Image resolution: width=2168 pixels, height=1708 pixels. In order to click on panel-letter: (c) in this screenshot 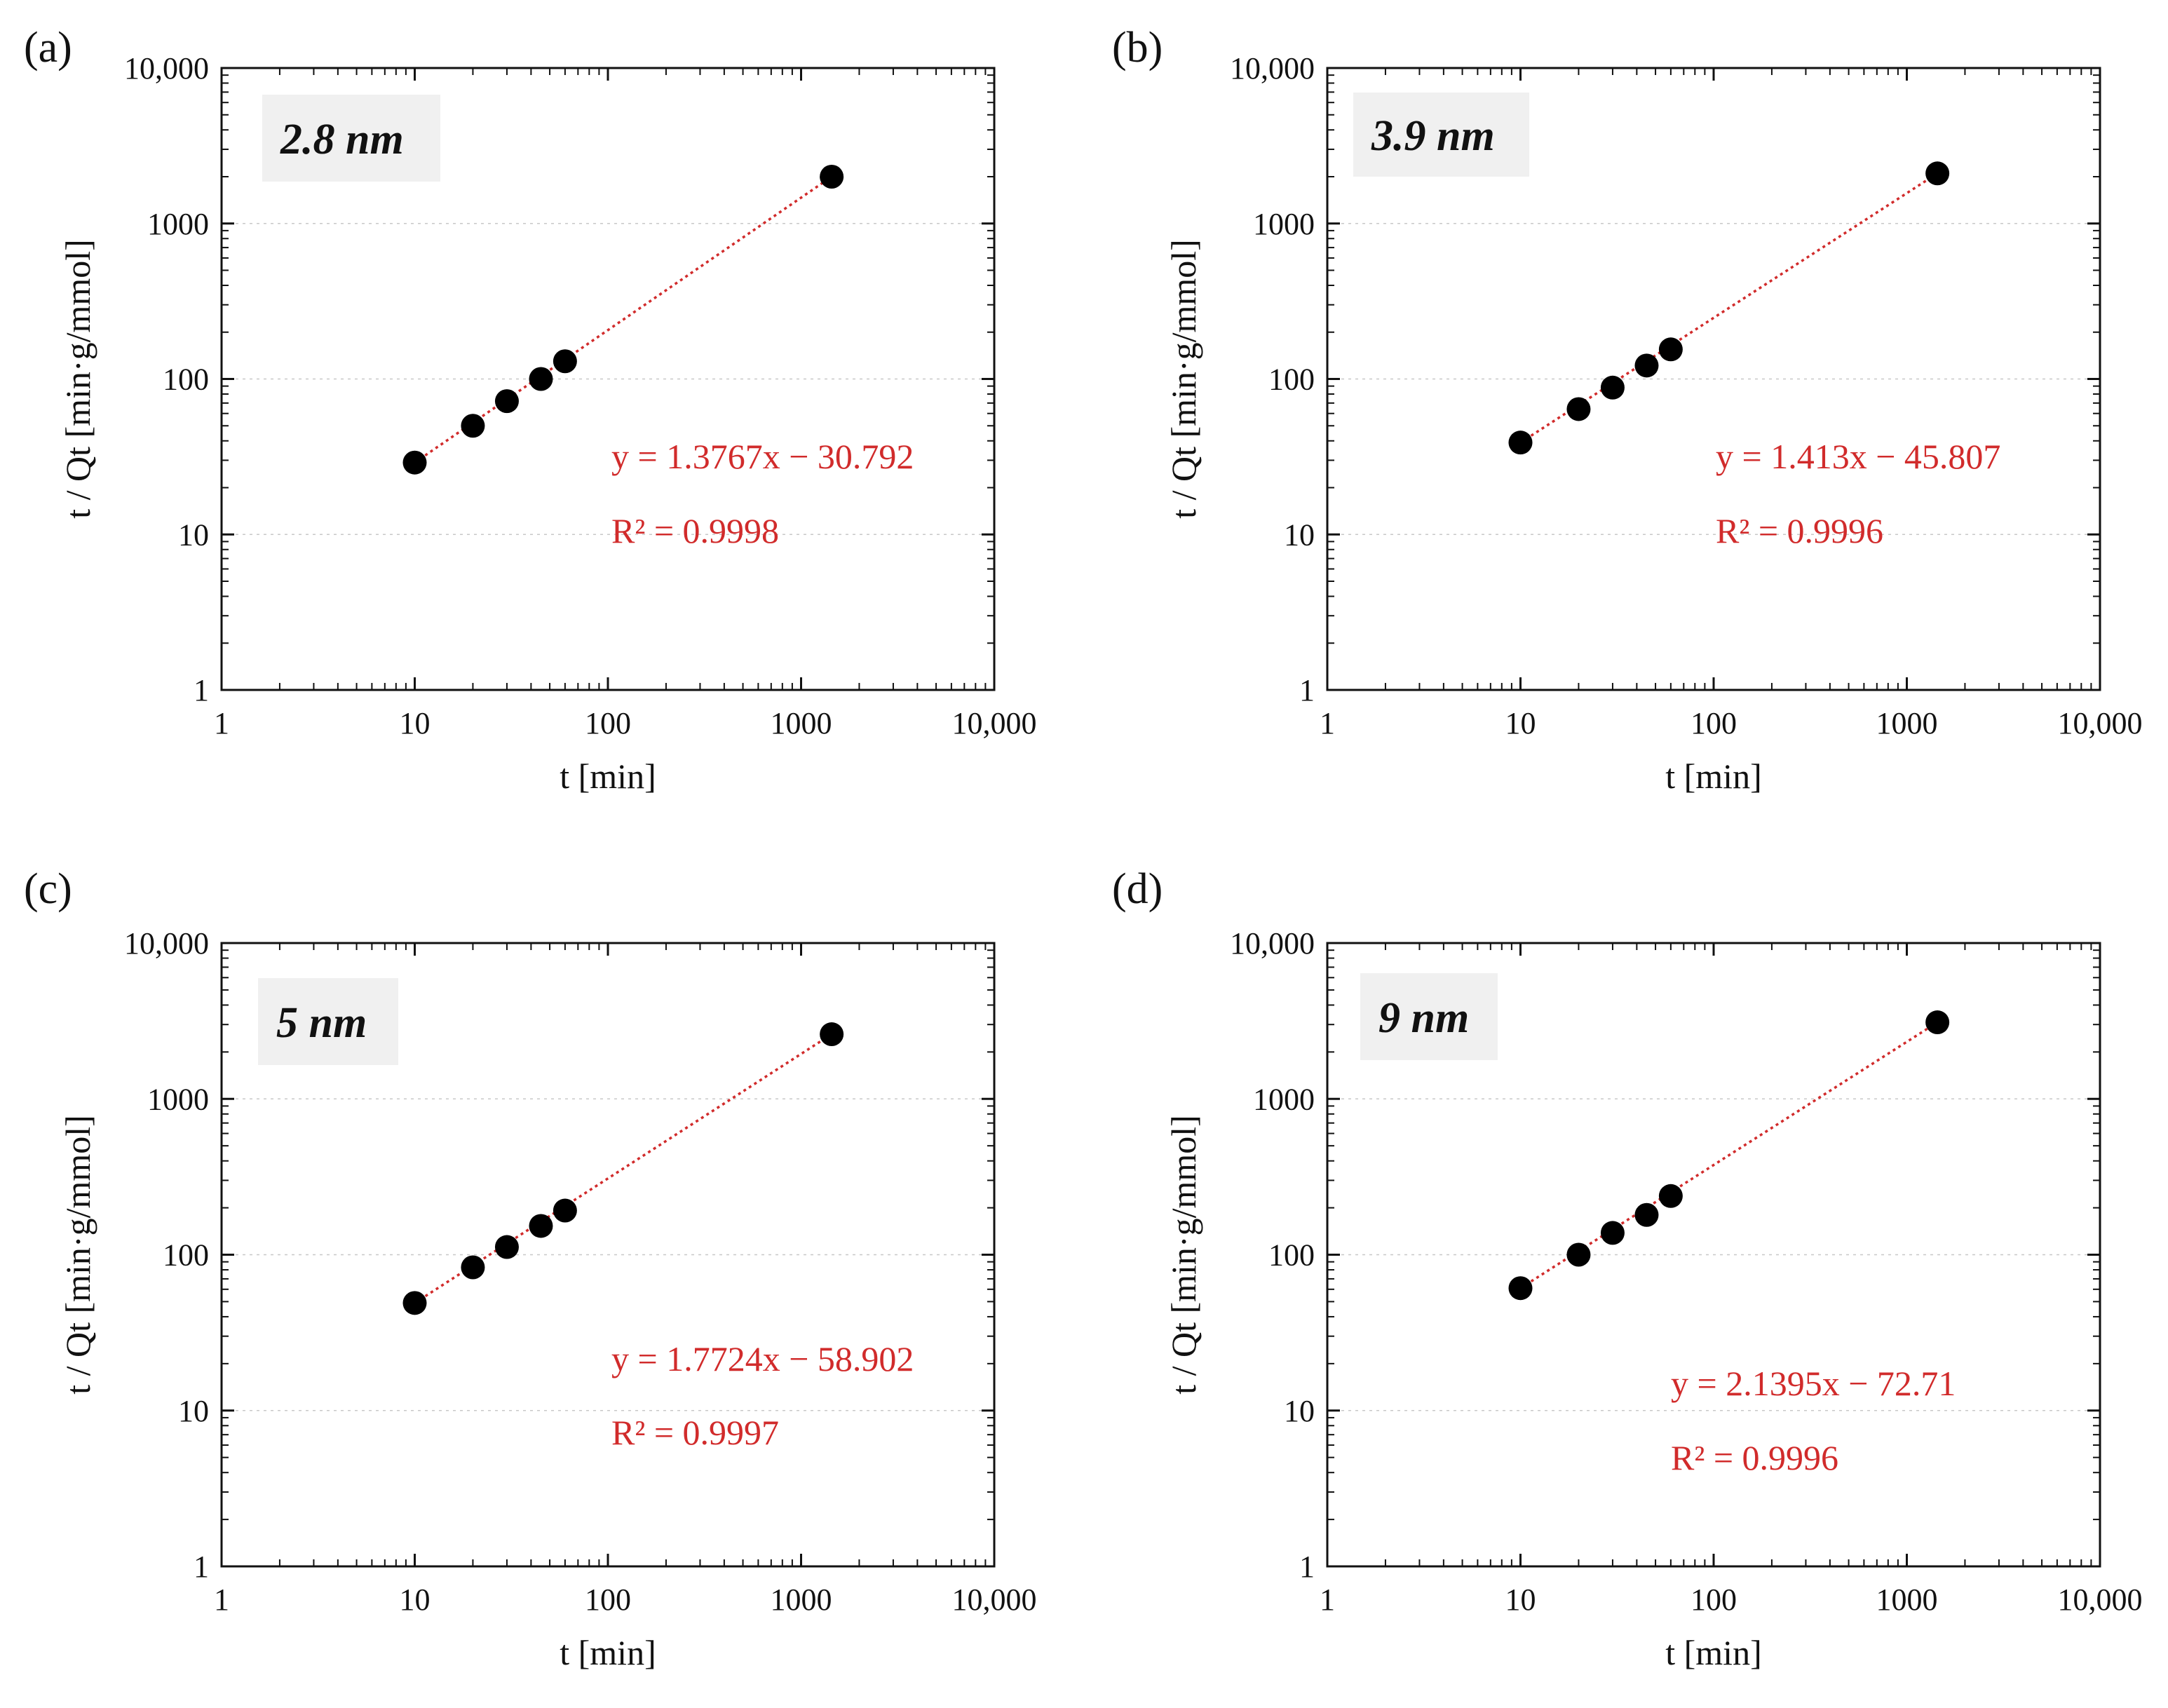, I will do `click(48, 889)`.